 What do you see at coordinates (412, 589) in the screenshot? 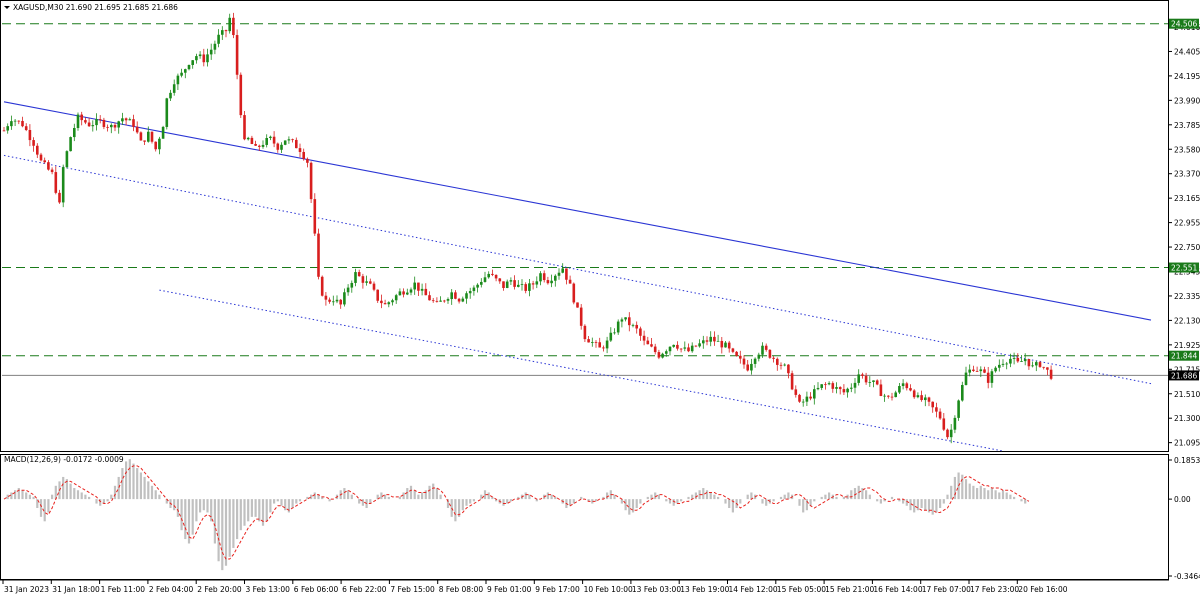
I see `time-tick-label: 7 Feb 15:00` at bounding box center [412, 589].